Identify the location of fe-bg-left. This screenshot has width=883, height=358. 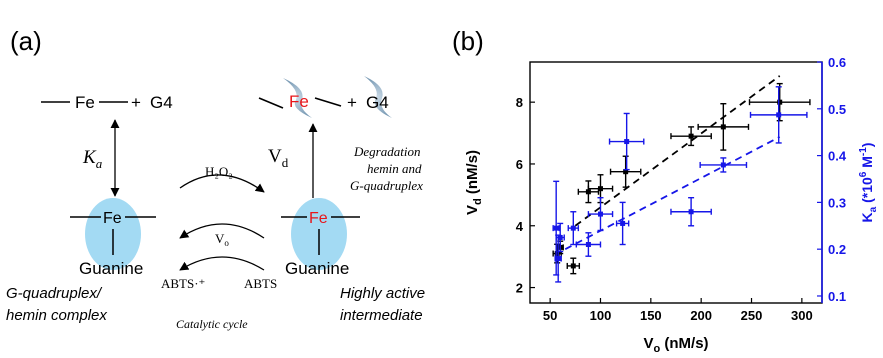
(113, 216).